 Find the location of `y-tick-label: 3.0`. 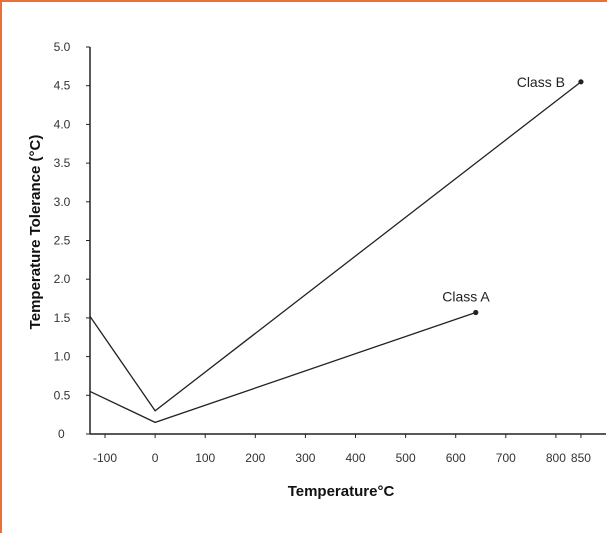

y-tick-label: 3.0 is located at coordinates (62, 202).